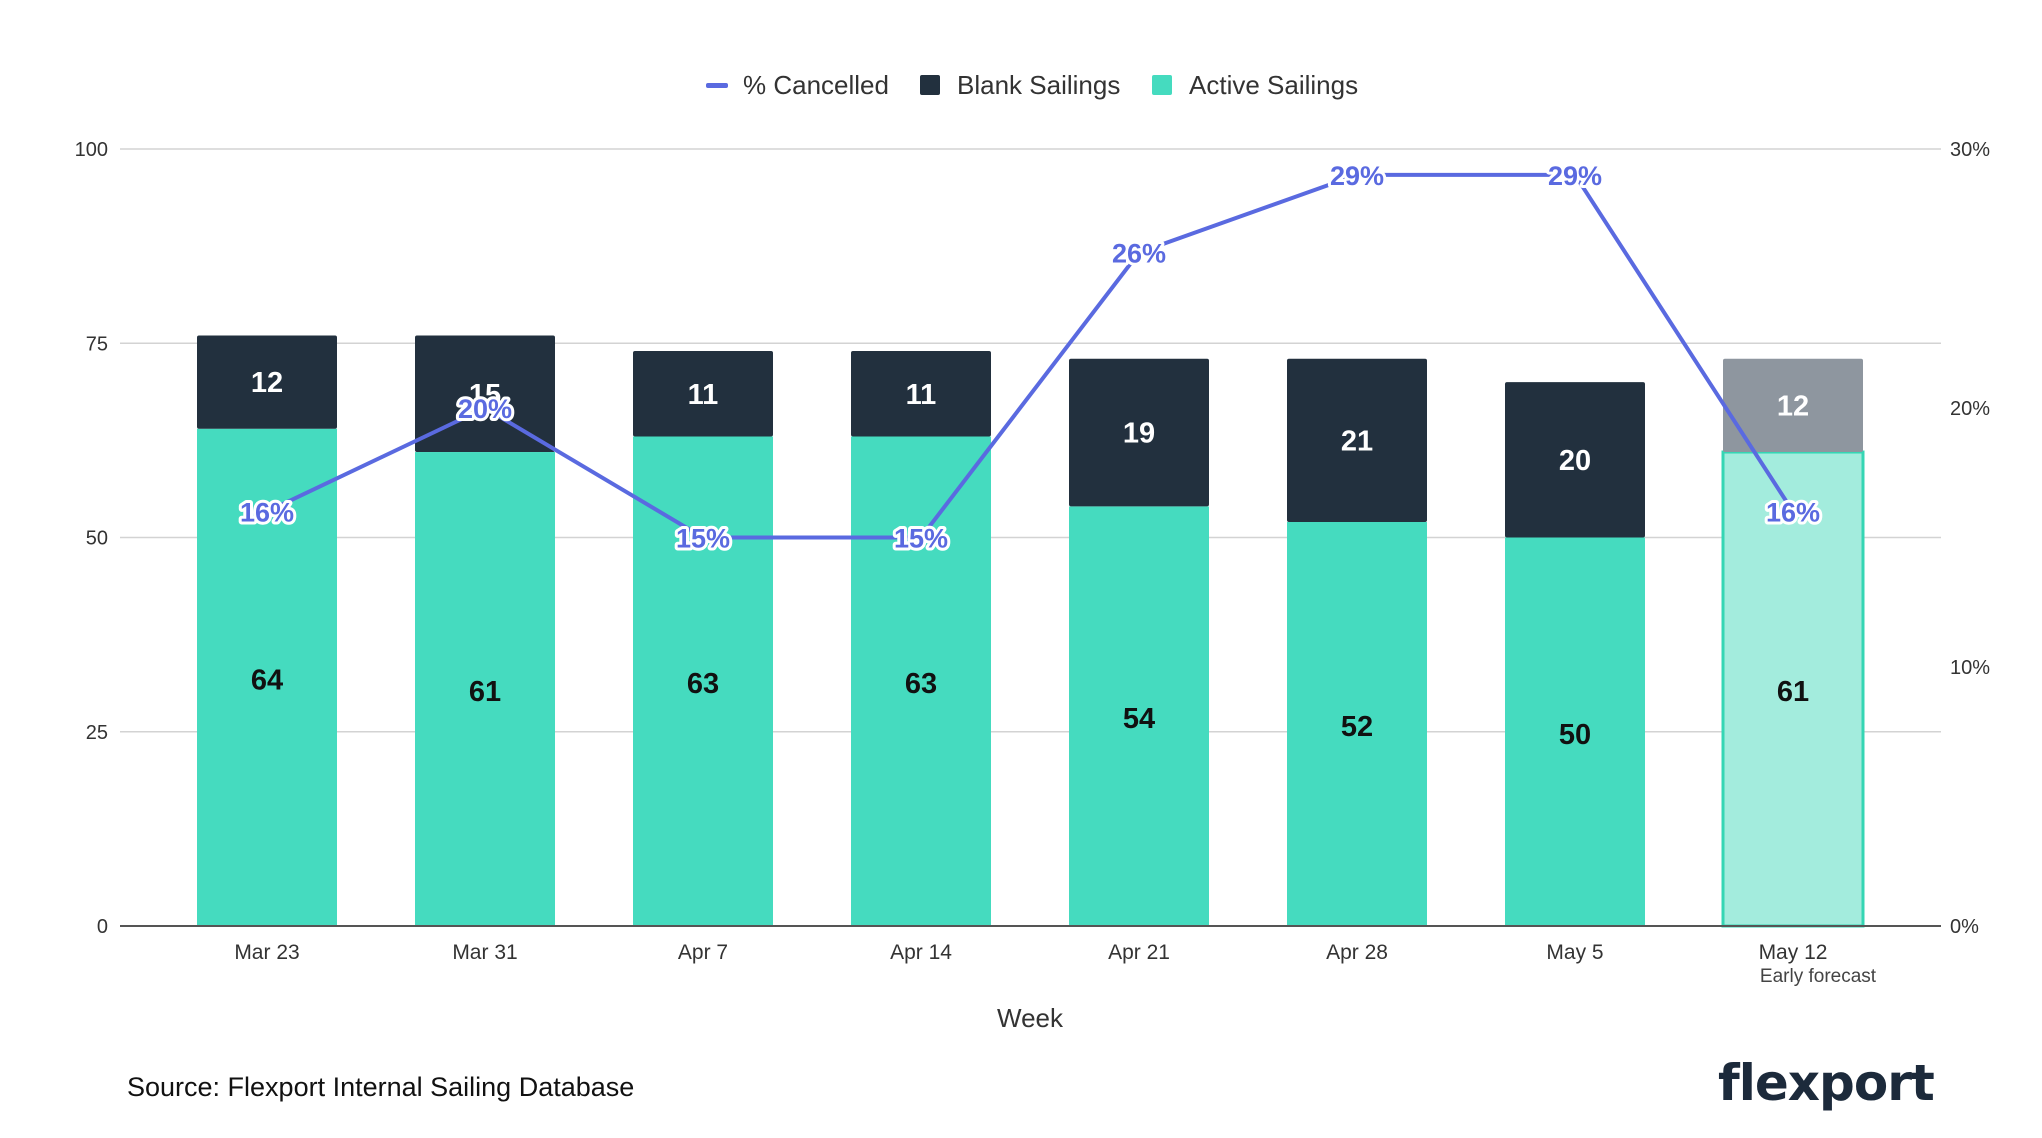  Describe the element at coordinates (1826, 1083) in the screenshot. I see `flexport-logo: flexport` at that location.